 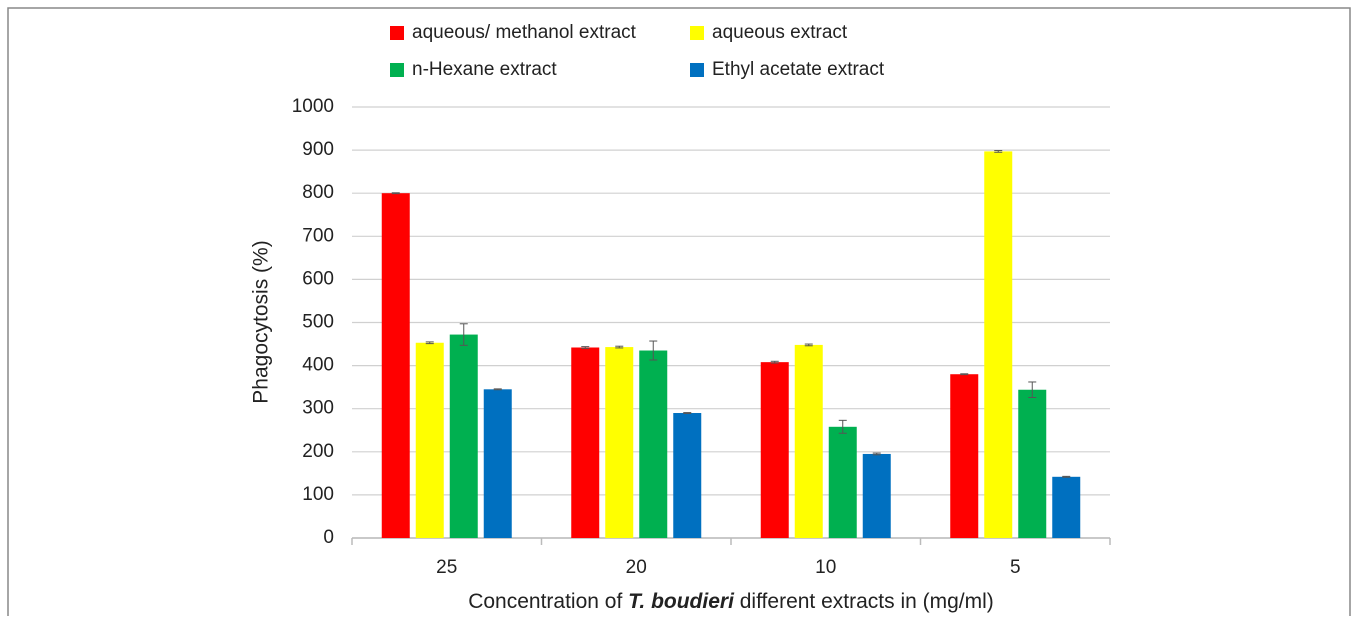 I want to click on x-tick-label: 10, so click(x=825, y=567).